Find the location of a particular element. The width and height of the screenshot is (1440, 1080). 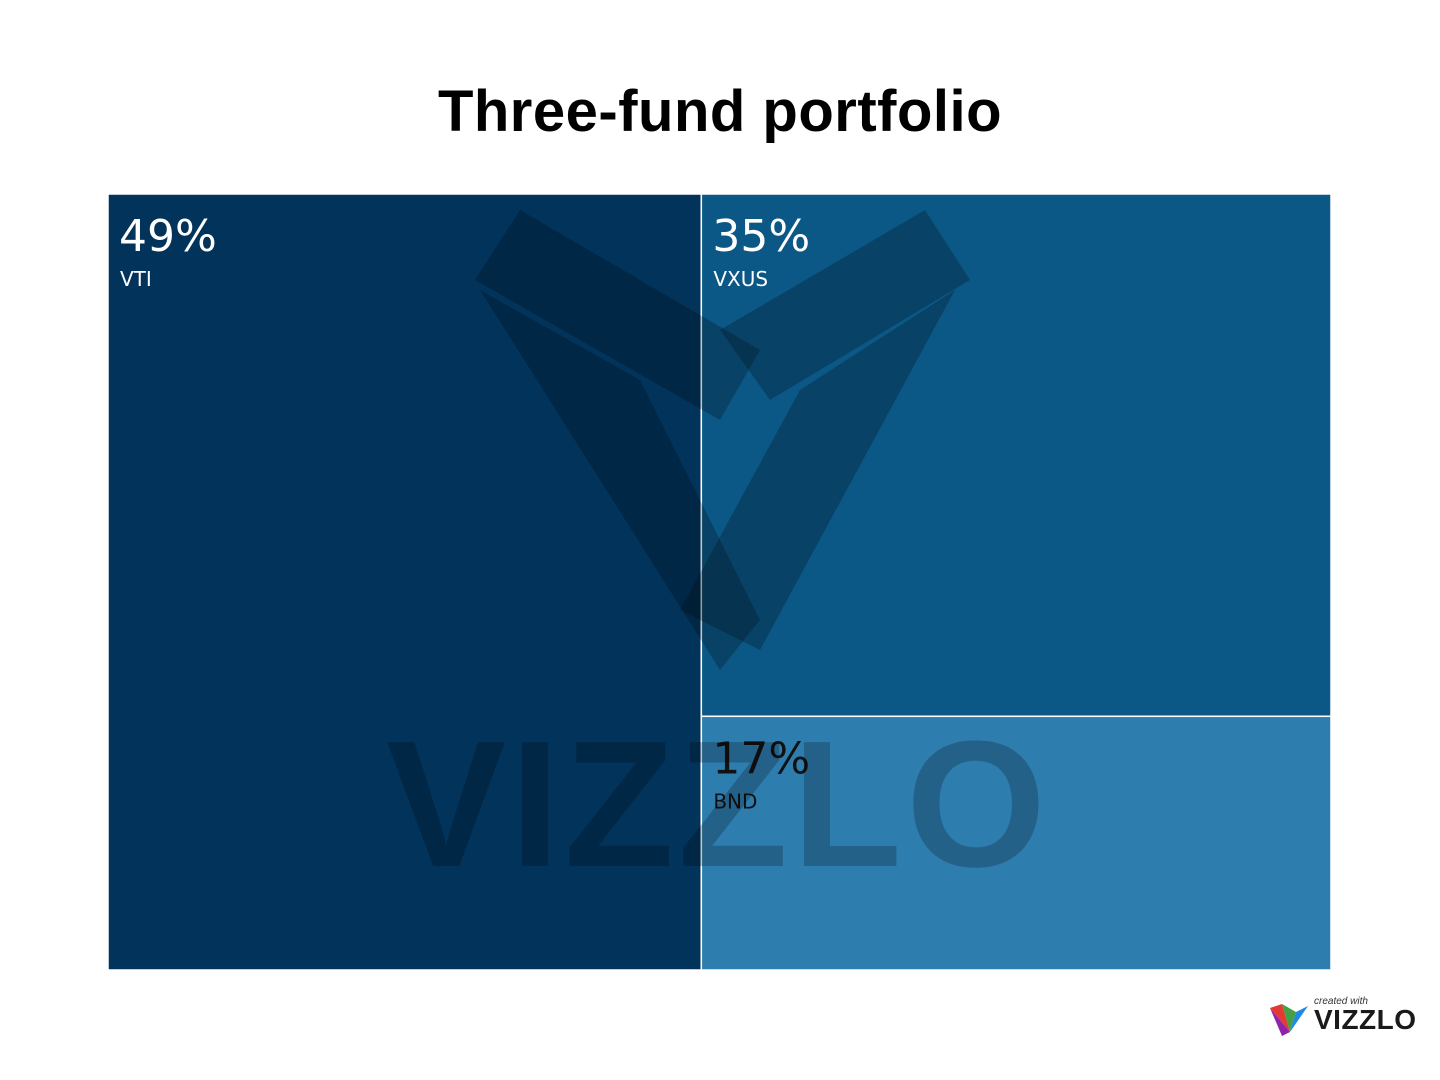

chart-title: Three-fund portfolio is located at coordinates (720, 111).